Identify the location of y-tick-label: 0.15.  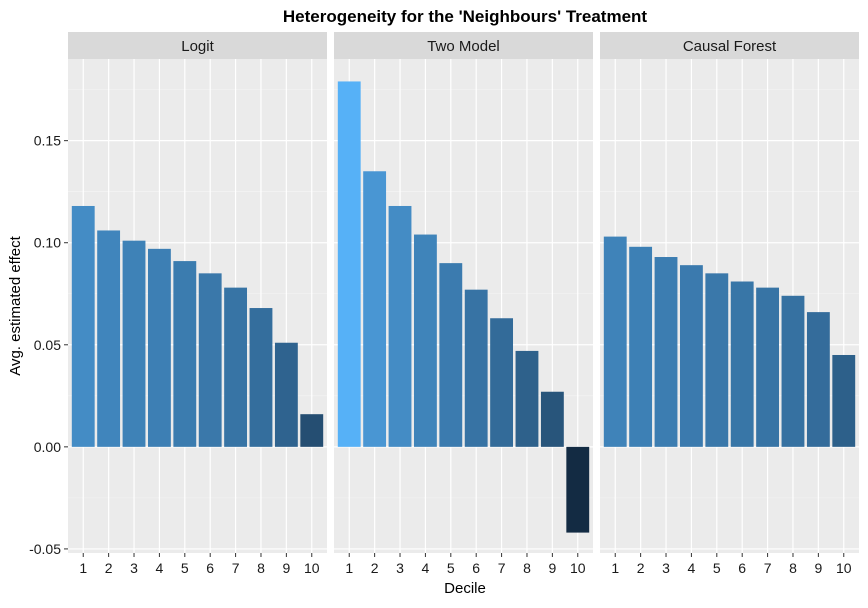
(47, 141).